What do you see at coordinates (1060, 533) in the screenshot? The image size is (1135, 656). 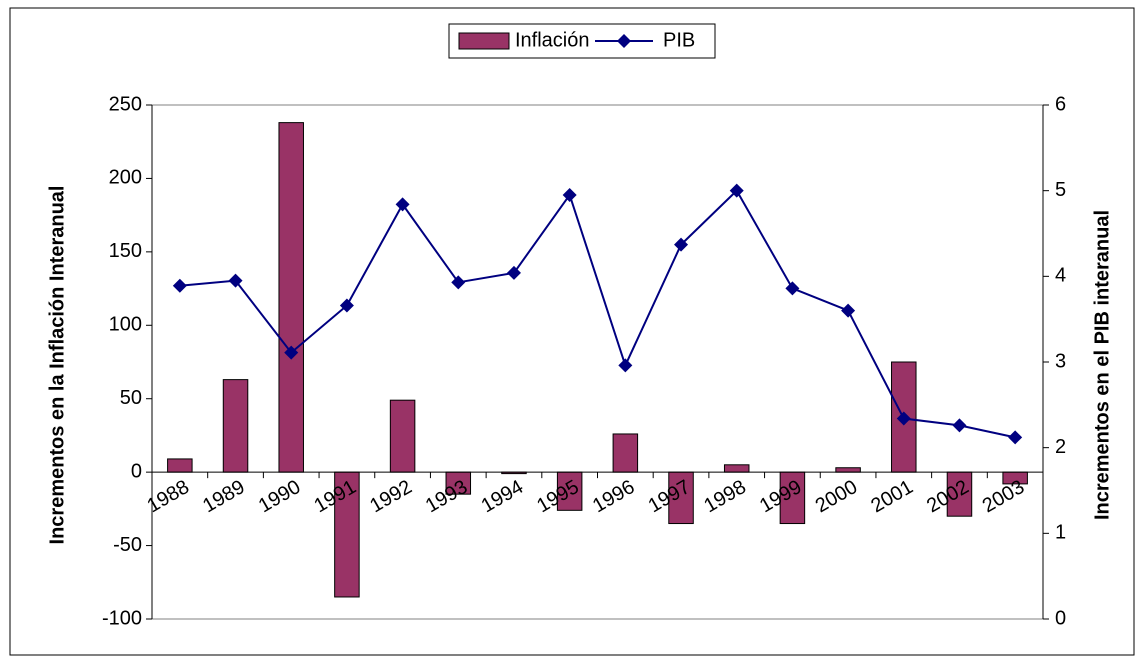 I see `y2-tick-label: 1` at bounding box center [1060, 533].